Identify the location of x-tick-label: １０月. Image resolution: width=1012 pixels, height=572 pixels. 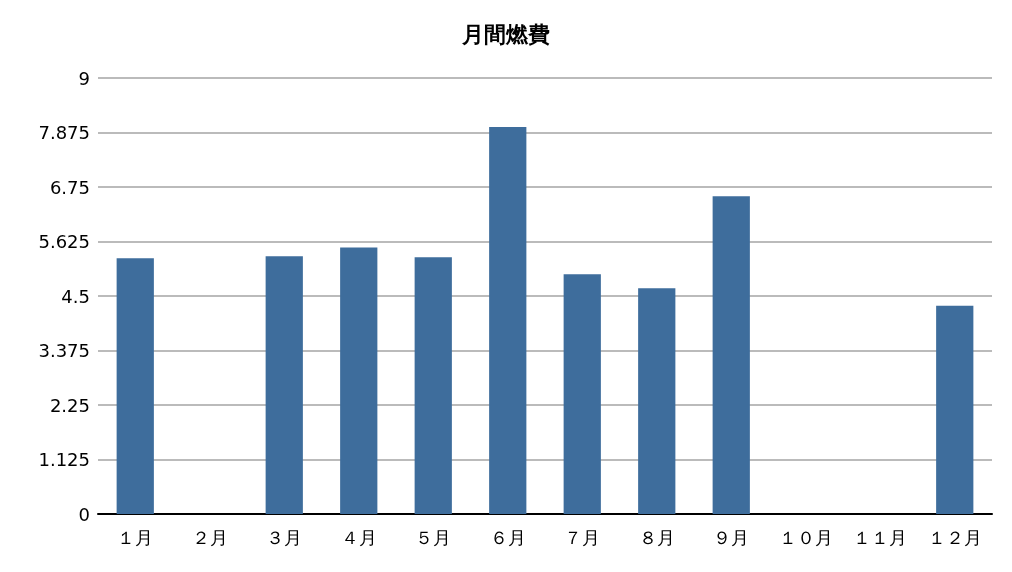
(805, 537).